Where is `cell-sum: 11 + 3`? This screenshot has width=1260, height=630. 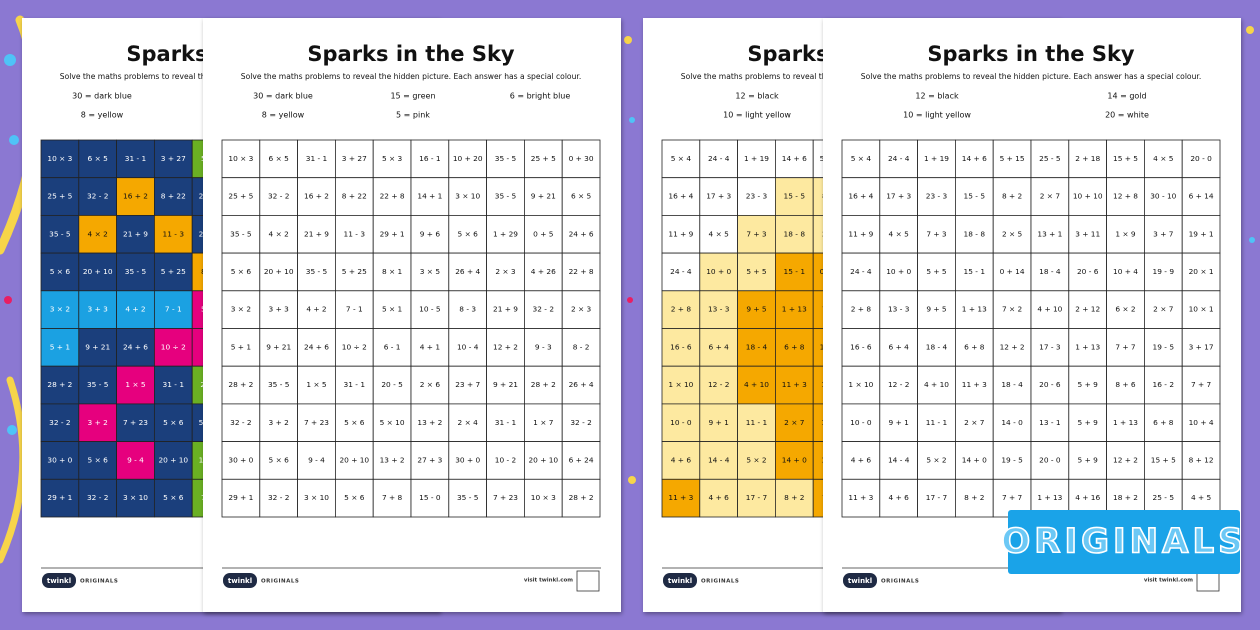 cell-sum: 11 + 3 is located at coordinates (860, 497).